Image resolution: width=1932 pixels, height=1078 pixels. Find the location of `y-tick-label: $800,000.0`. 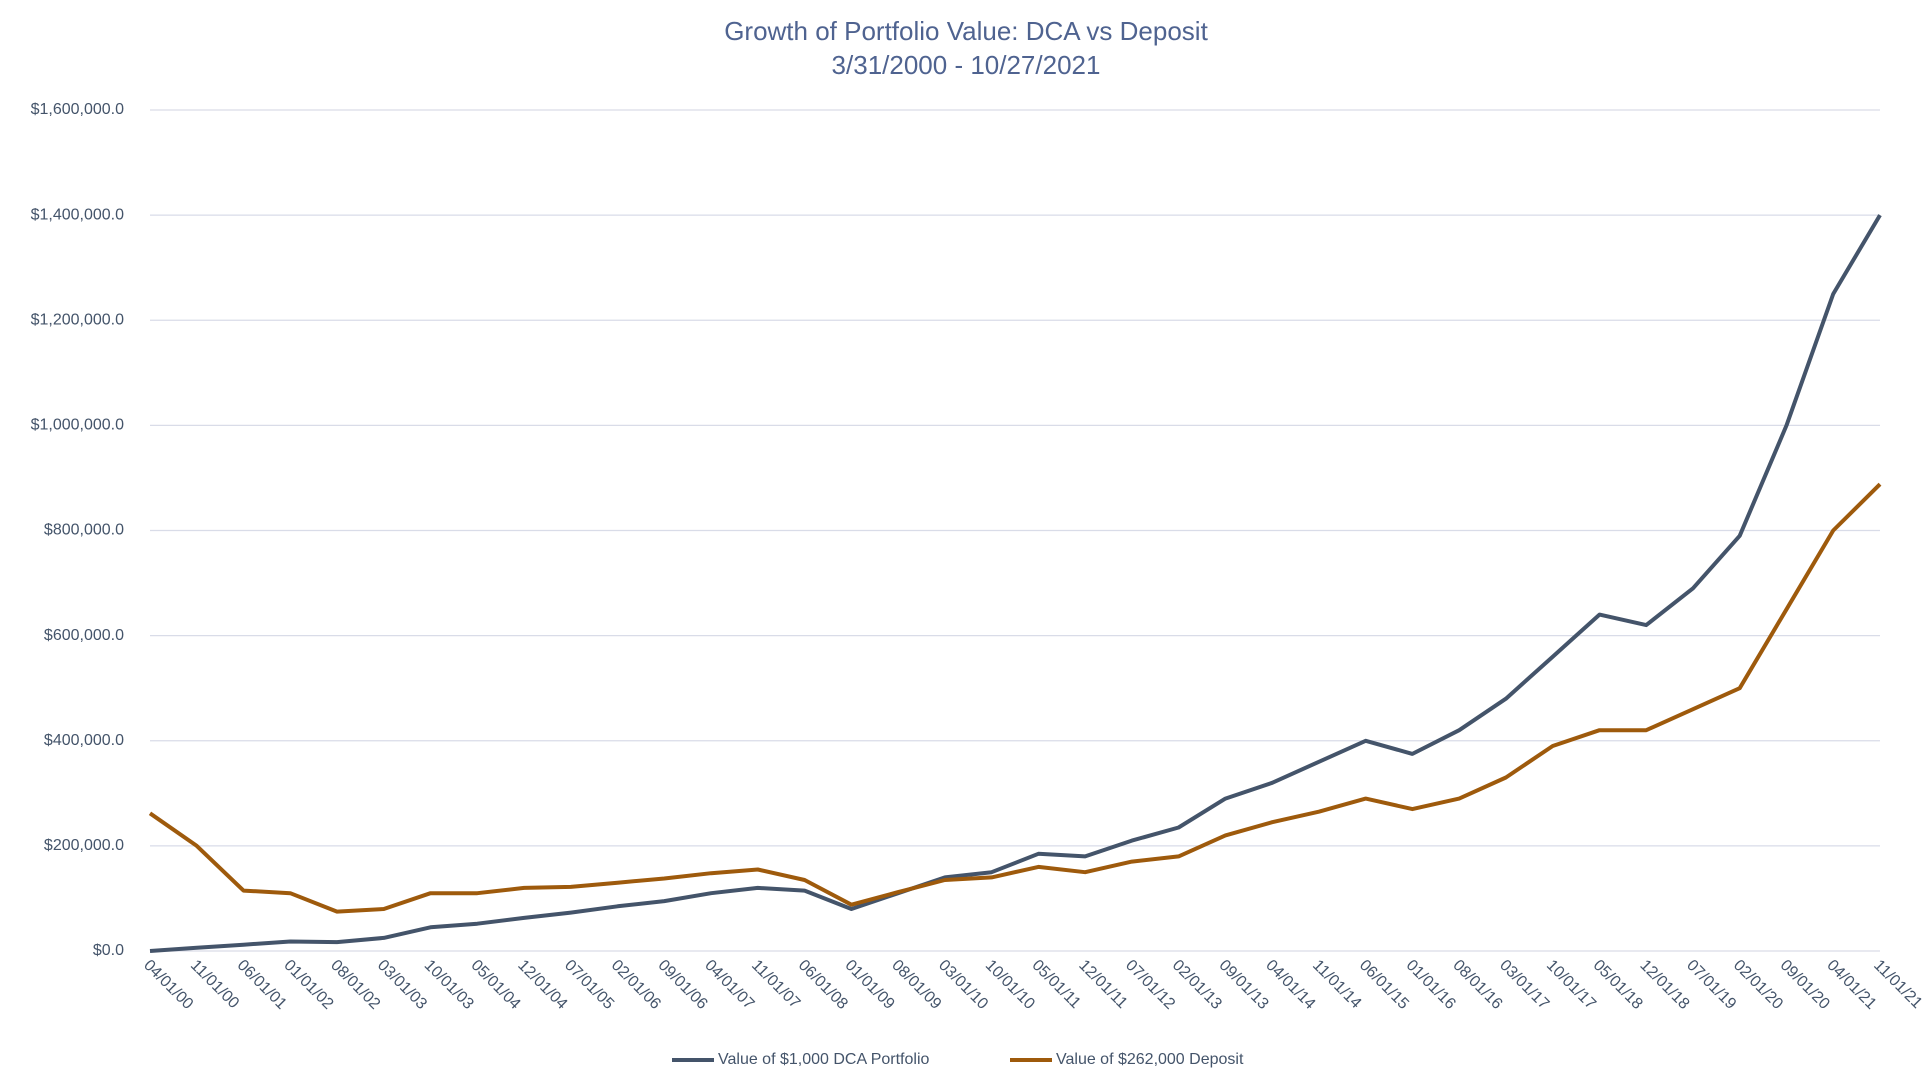

y-tick-label: $800,000.0 is located at coordinates (84, 530).